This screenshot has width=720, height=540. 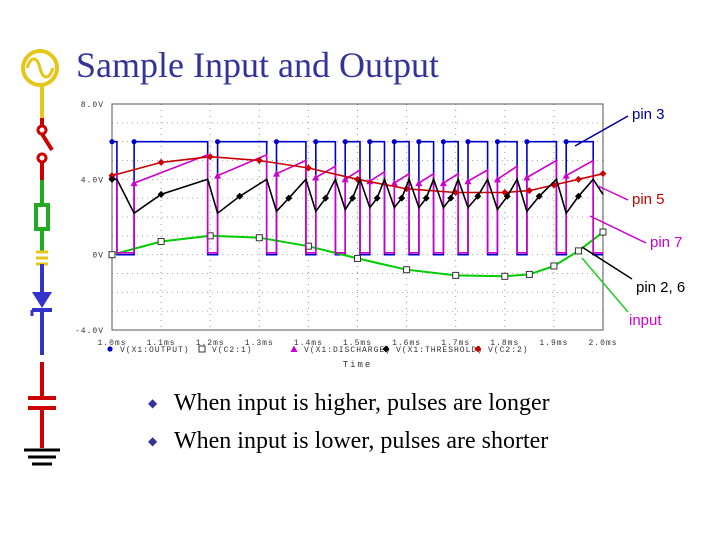 What do you see at coordinates (111, 343) in the screenshot?
I see `x-tick-label: 1.0ms` at bounding box center [111, 343].